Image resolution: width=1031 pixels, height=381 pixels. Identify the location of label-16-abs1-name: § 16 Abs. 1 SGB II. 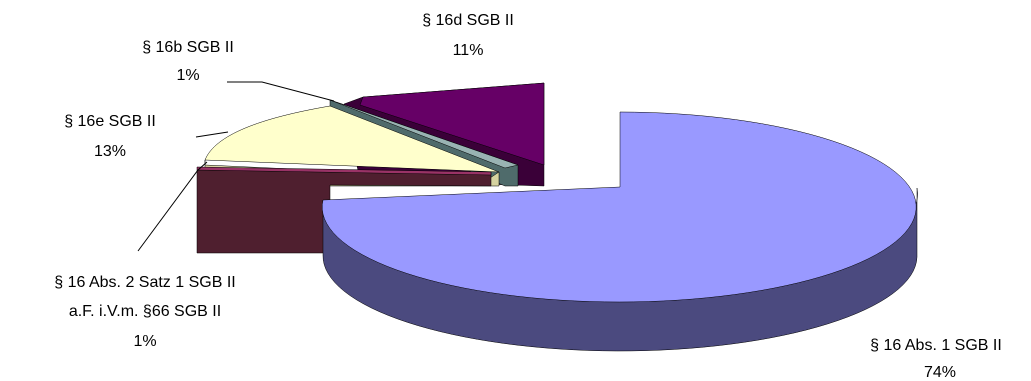
(936, 345).